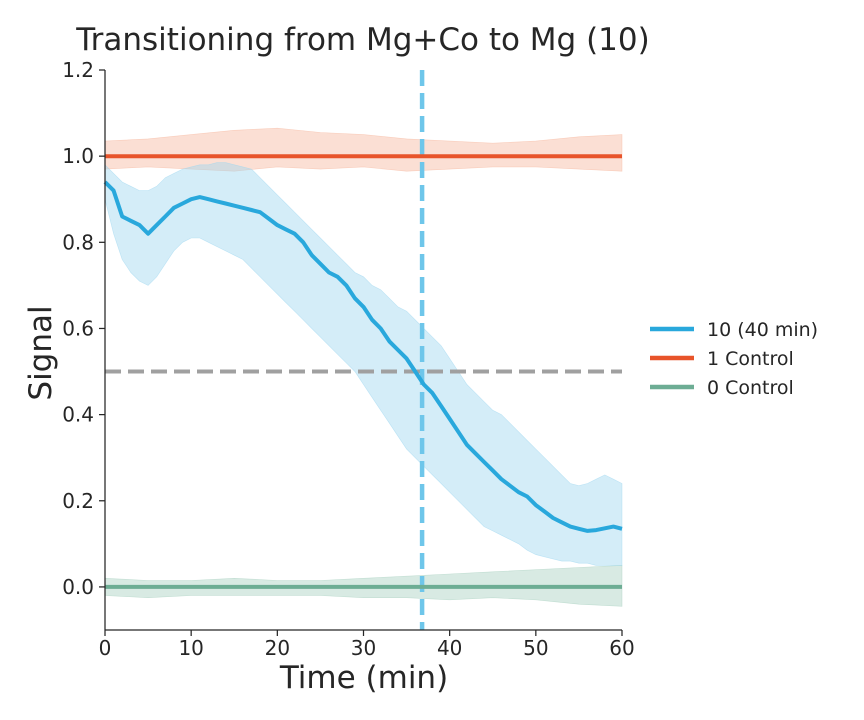 The width and height of the screenshot is (864, 720). What do you see at coordinates (78, 242) in the screenshot?
I see `y-tick-label: 0.8` at bounding box center [78, 242].